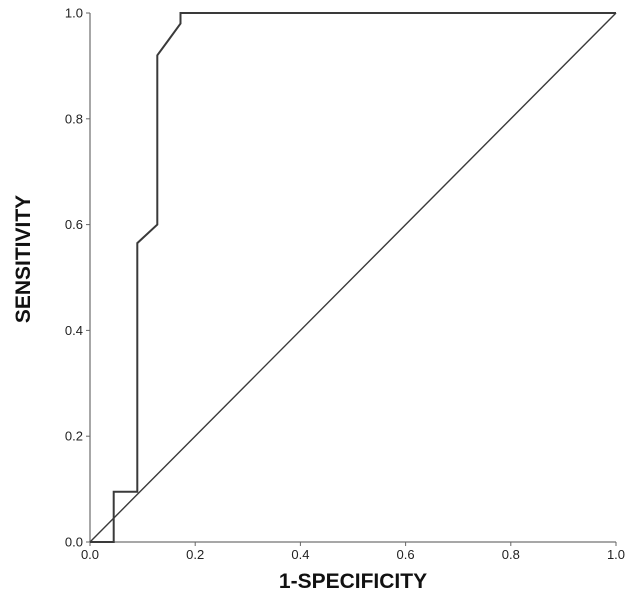  I want to click on y-tick-label: 0.0, so click(74, 542).